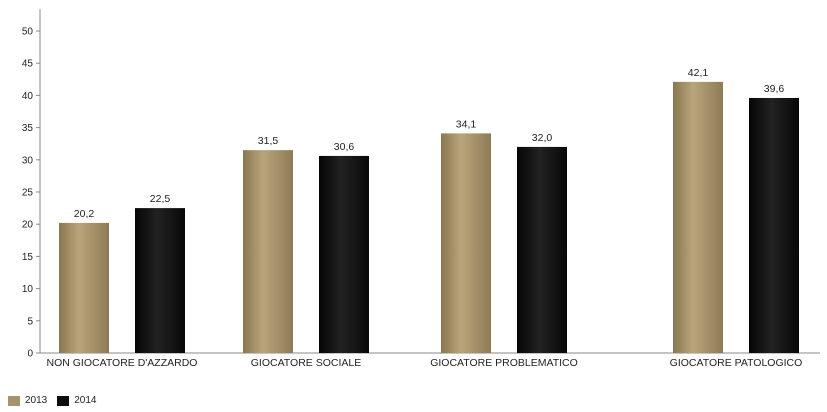  I want to click on legend: 2013 2014, so click(52, 400).